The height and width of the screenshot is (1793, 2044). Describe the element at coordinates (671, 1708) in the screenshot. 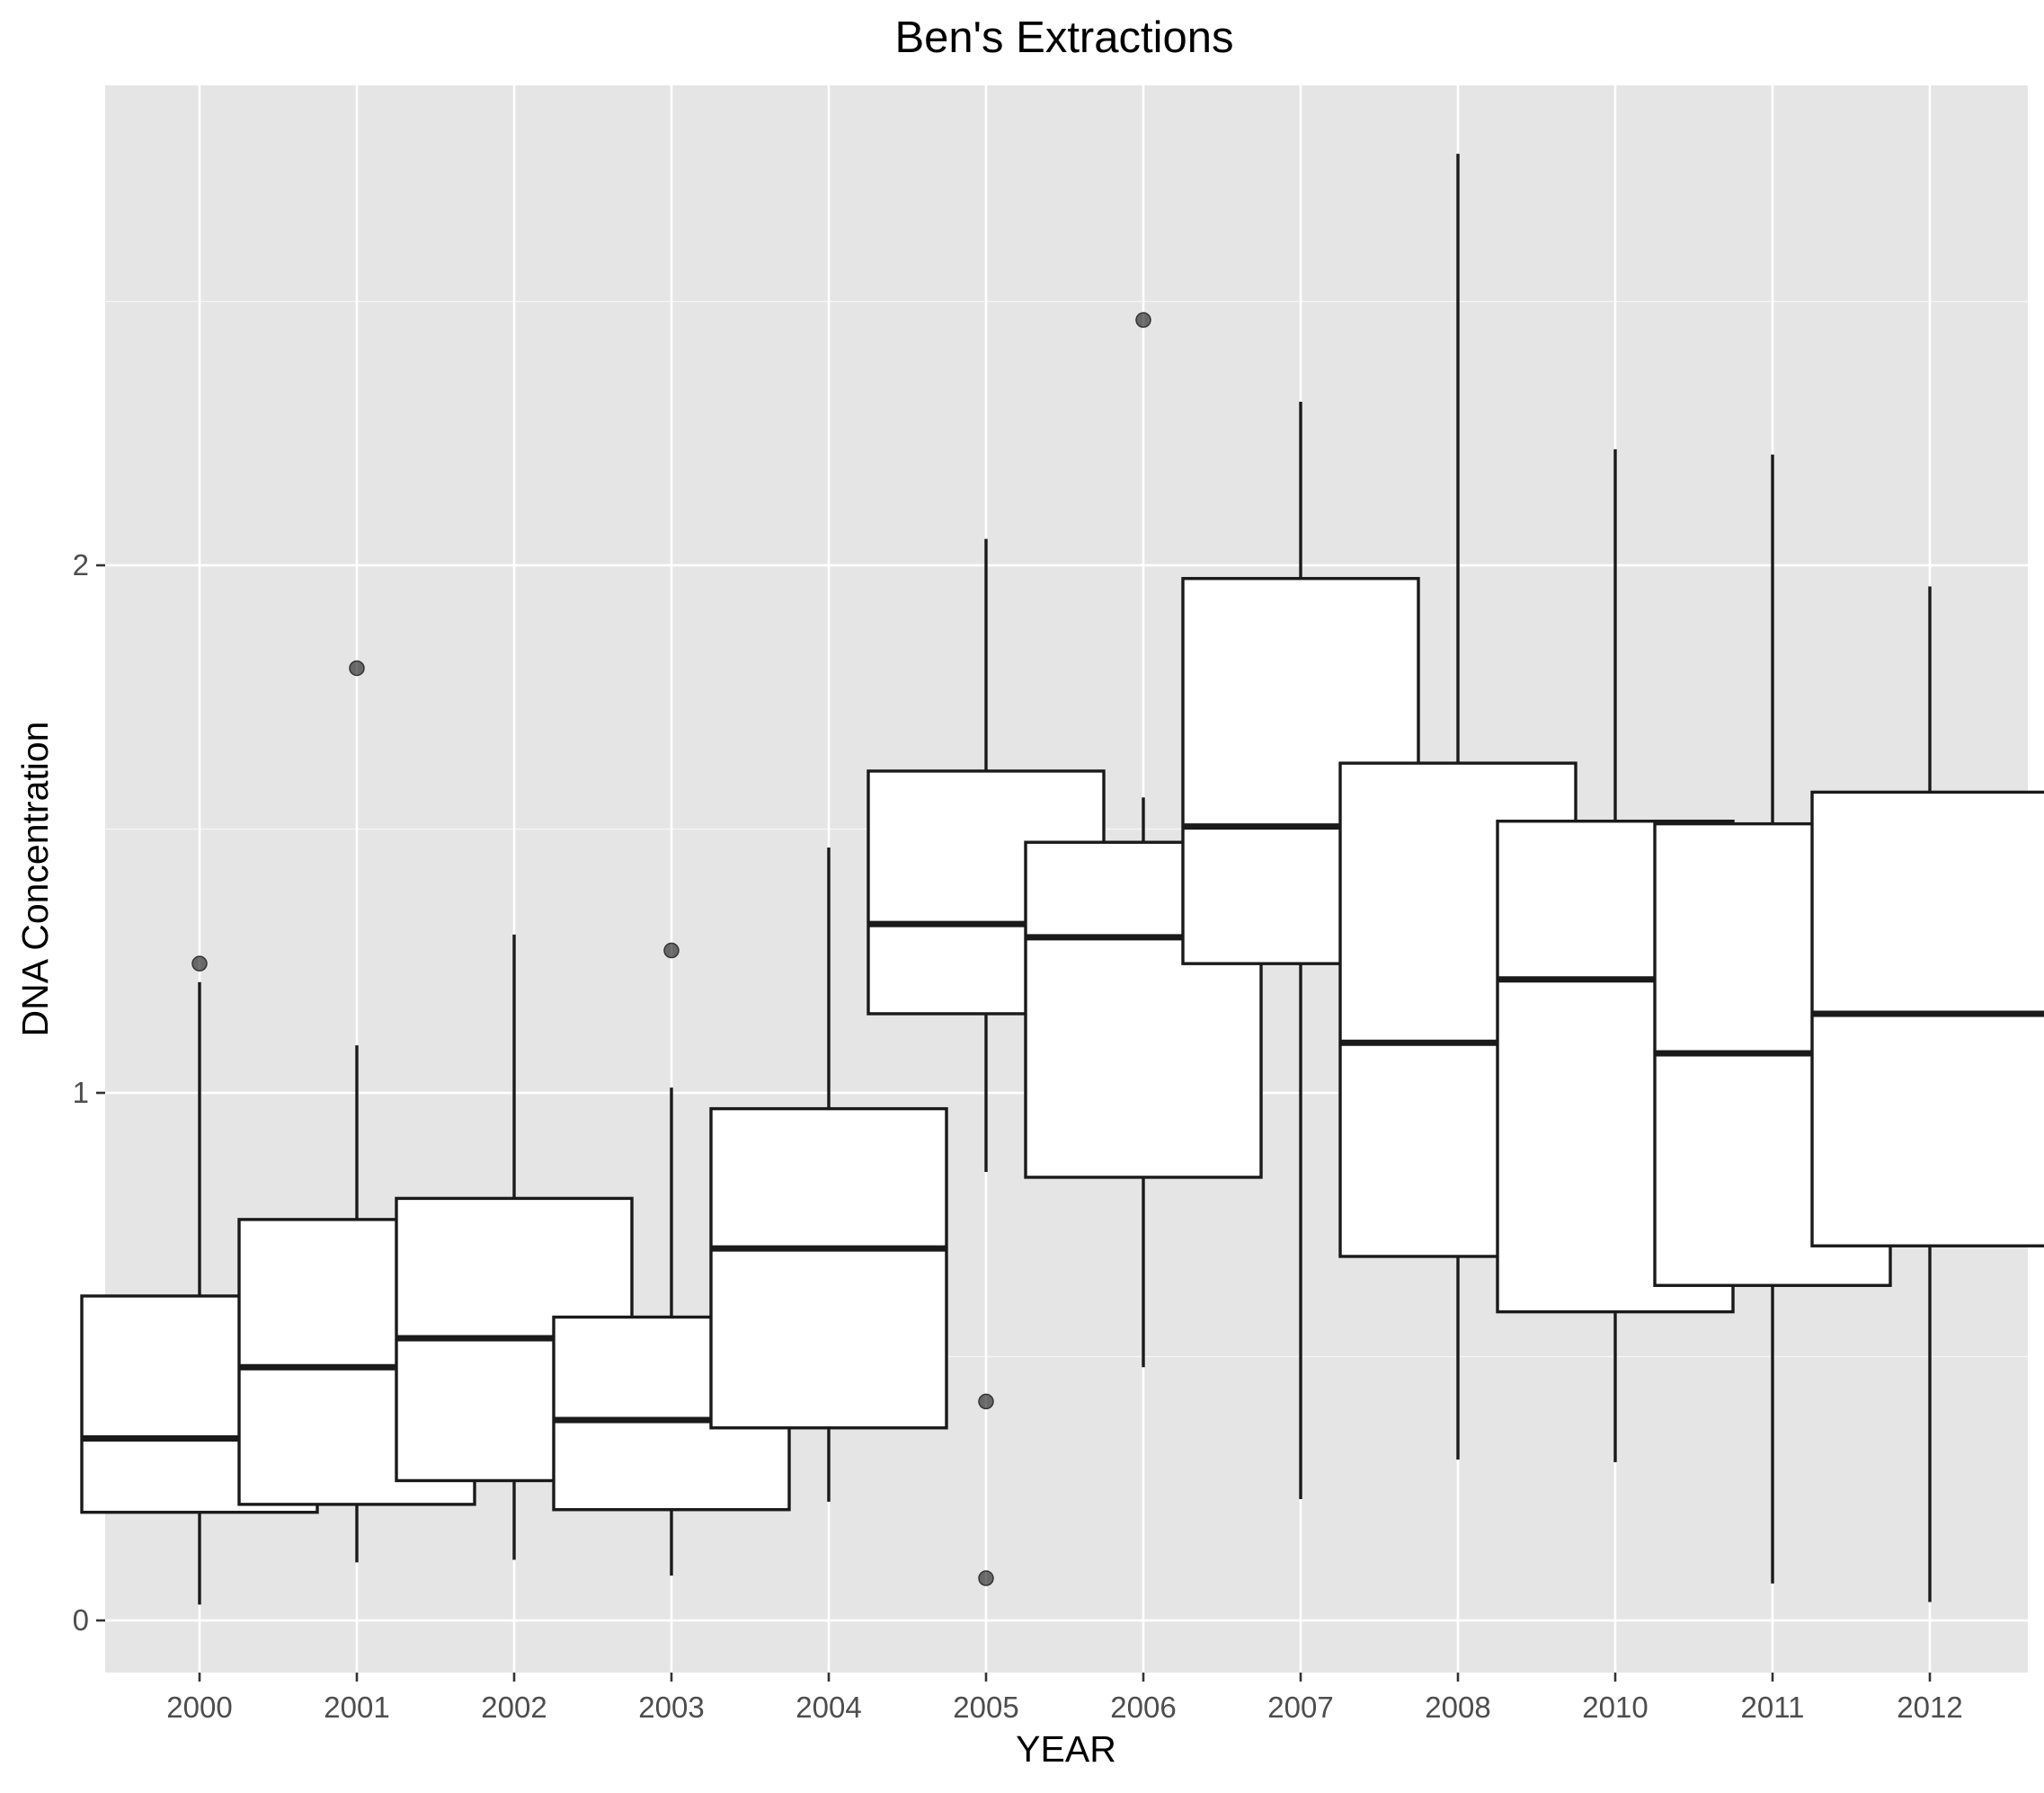

I see `x-tick-label: 2003` at that location.